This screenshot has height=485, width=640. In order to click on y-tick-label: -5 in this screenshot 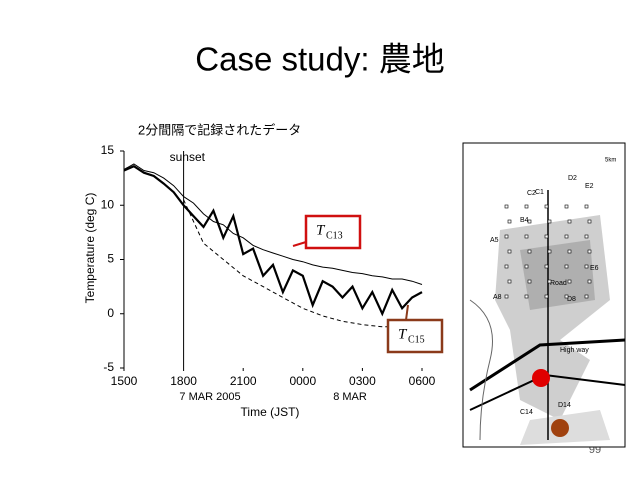, I will do `click(108, 367)`.